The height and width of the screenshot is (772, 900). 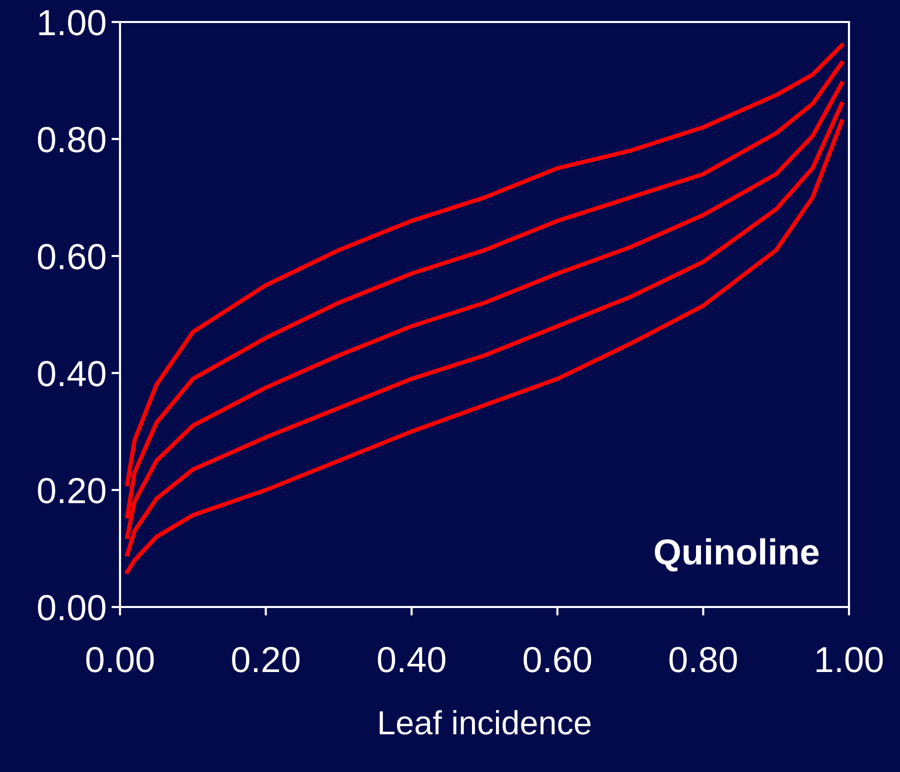 I want to click on x-tick-label: 0.20, so click(x=266, y=659).